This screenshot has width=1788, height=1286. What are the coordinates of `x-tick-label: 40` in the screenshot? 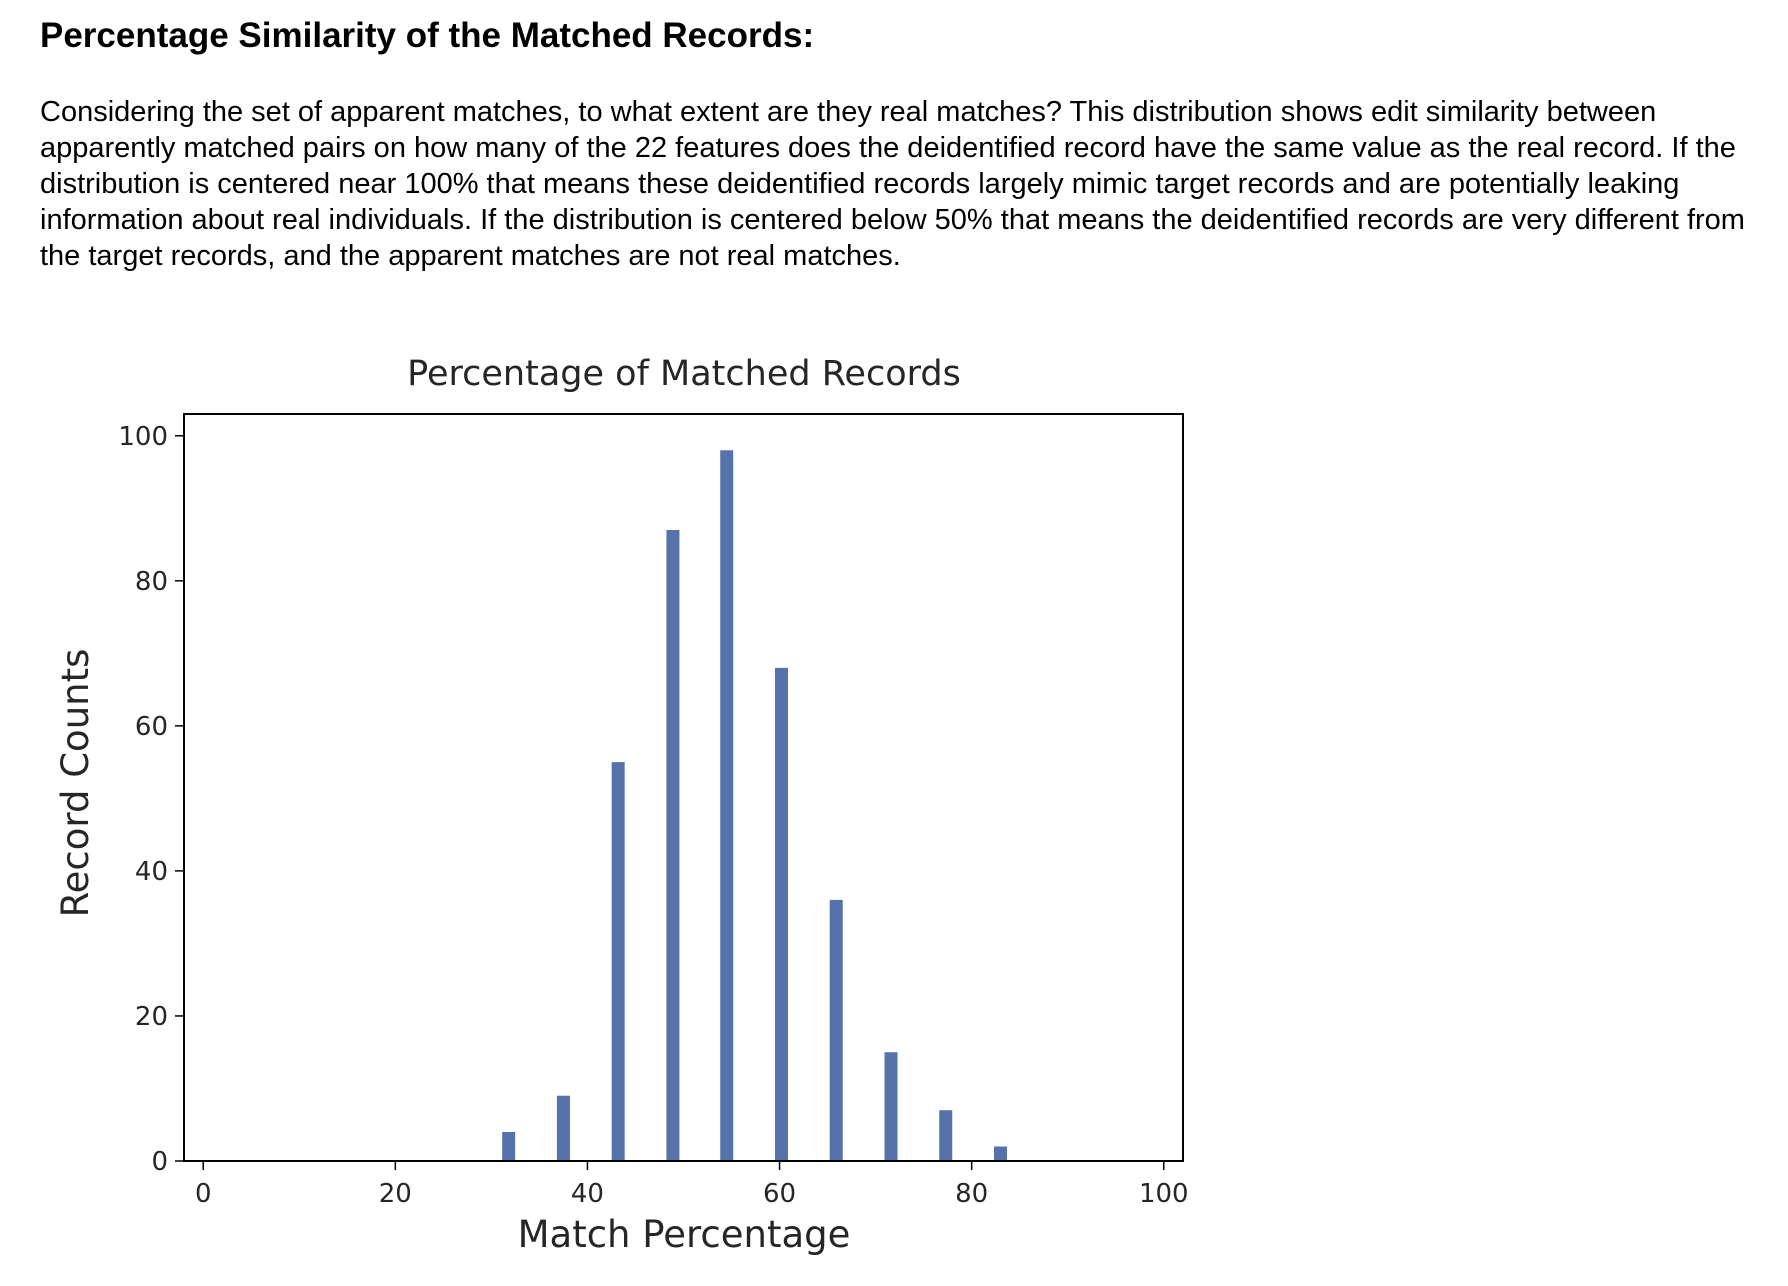 It's located at (587, 1194).